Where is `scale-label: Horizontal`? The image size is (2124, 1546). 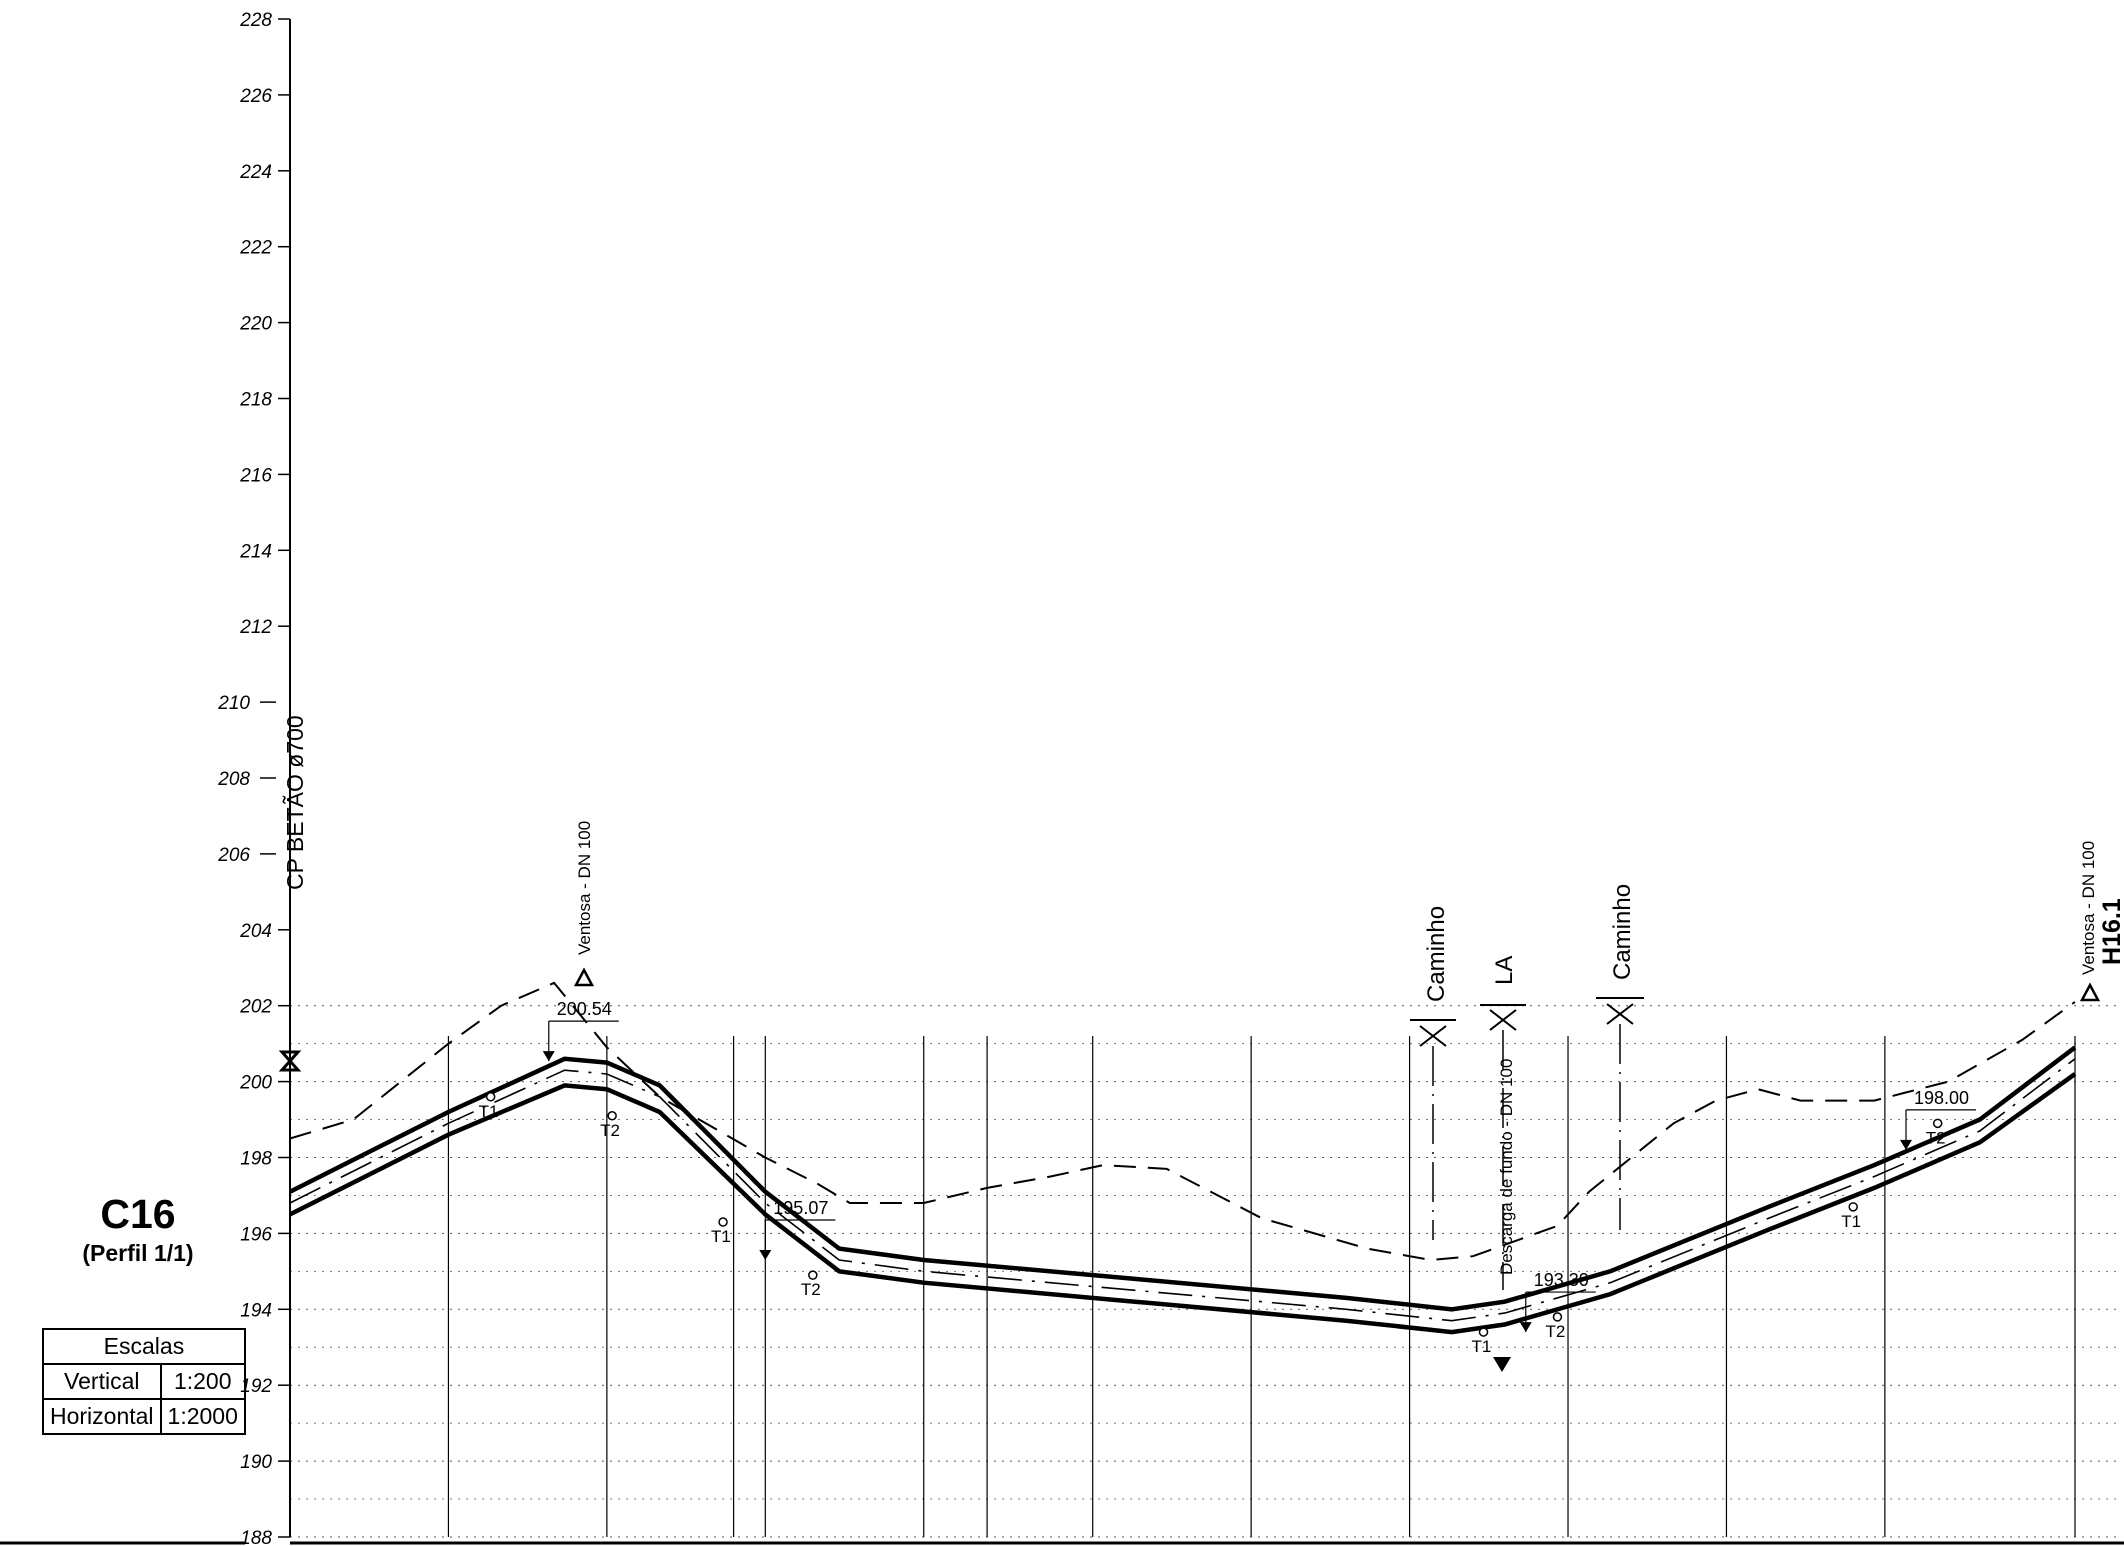
scale-label: Horizontal is located at coordinates (102, 1416).